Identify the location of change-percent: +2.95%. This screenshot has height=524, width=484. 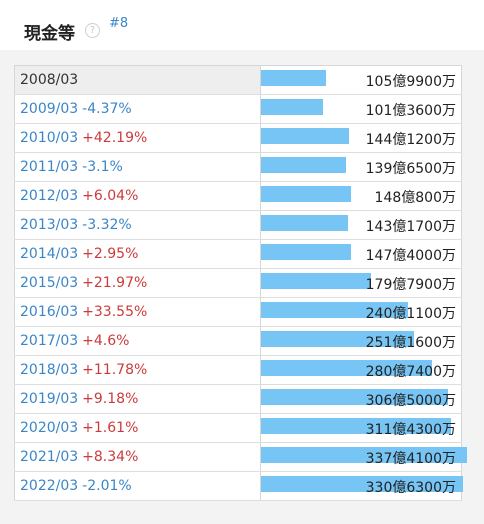
(110, 254).